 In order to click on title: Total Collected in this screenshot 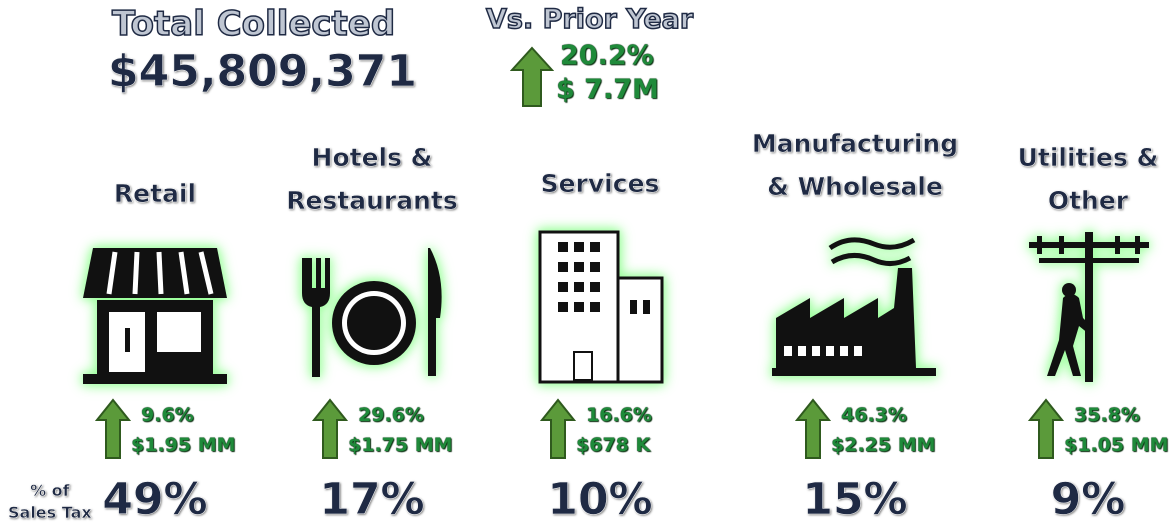, I will do `click(253, 24)`.